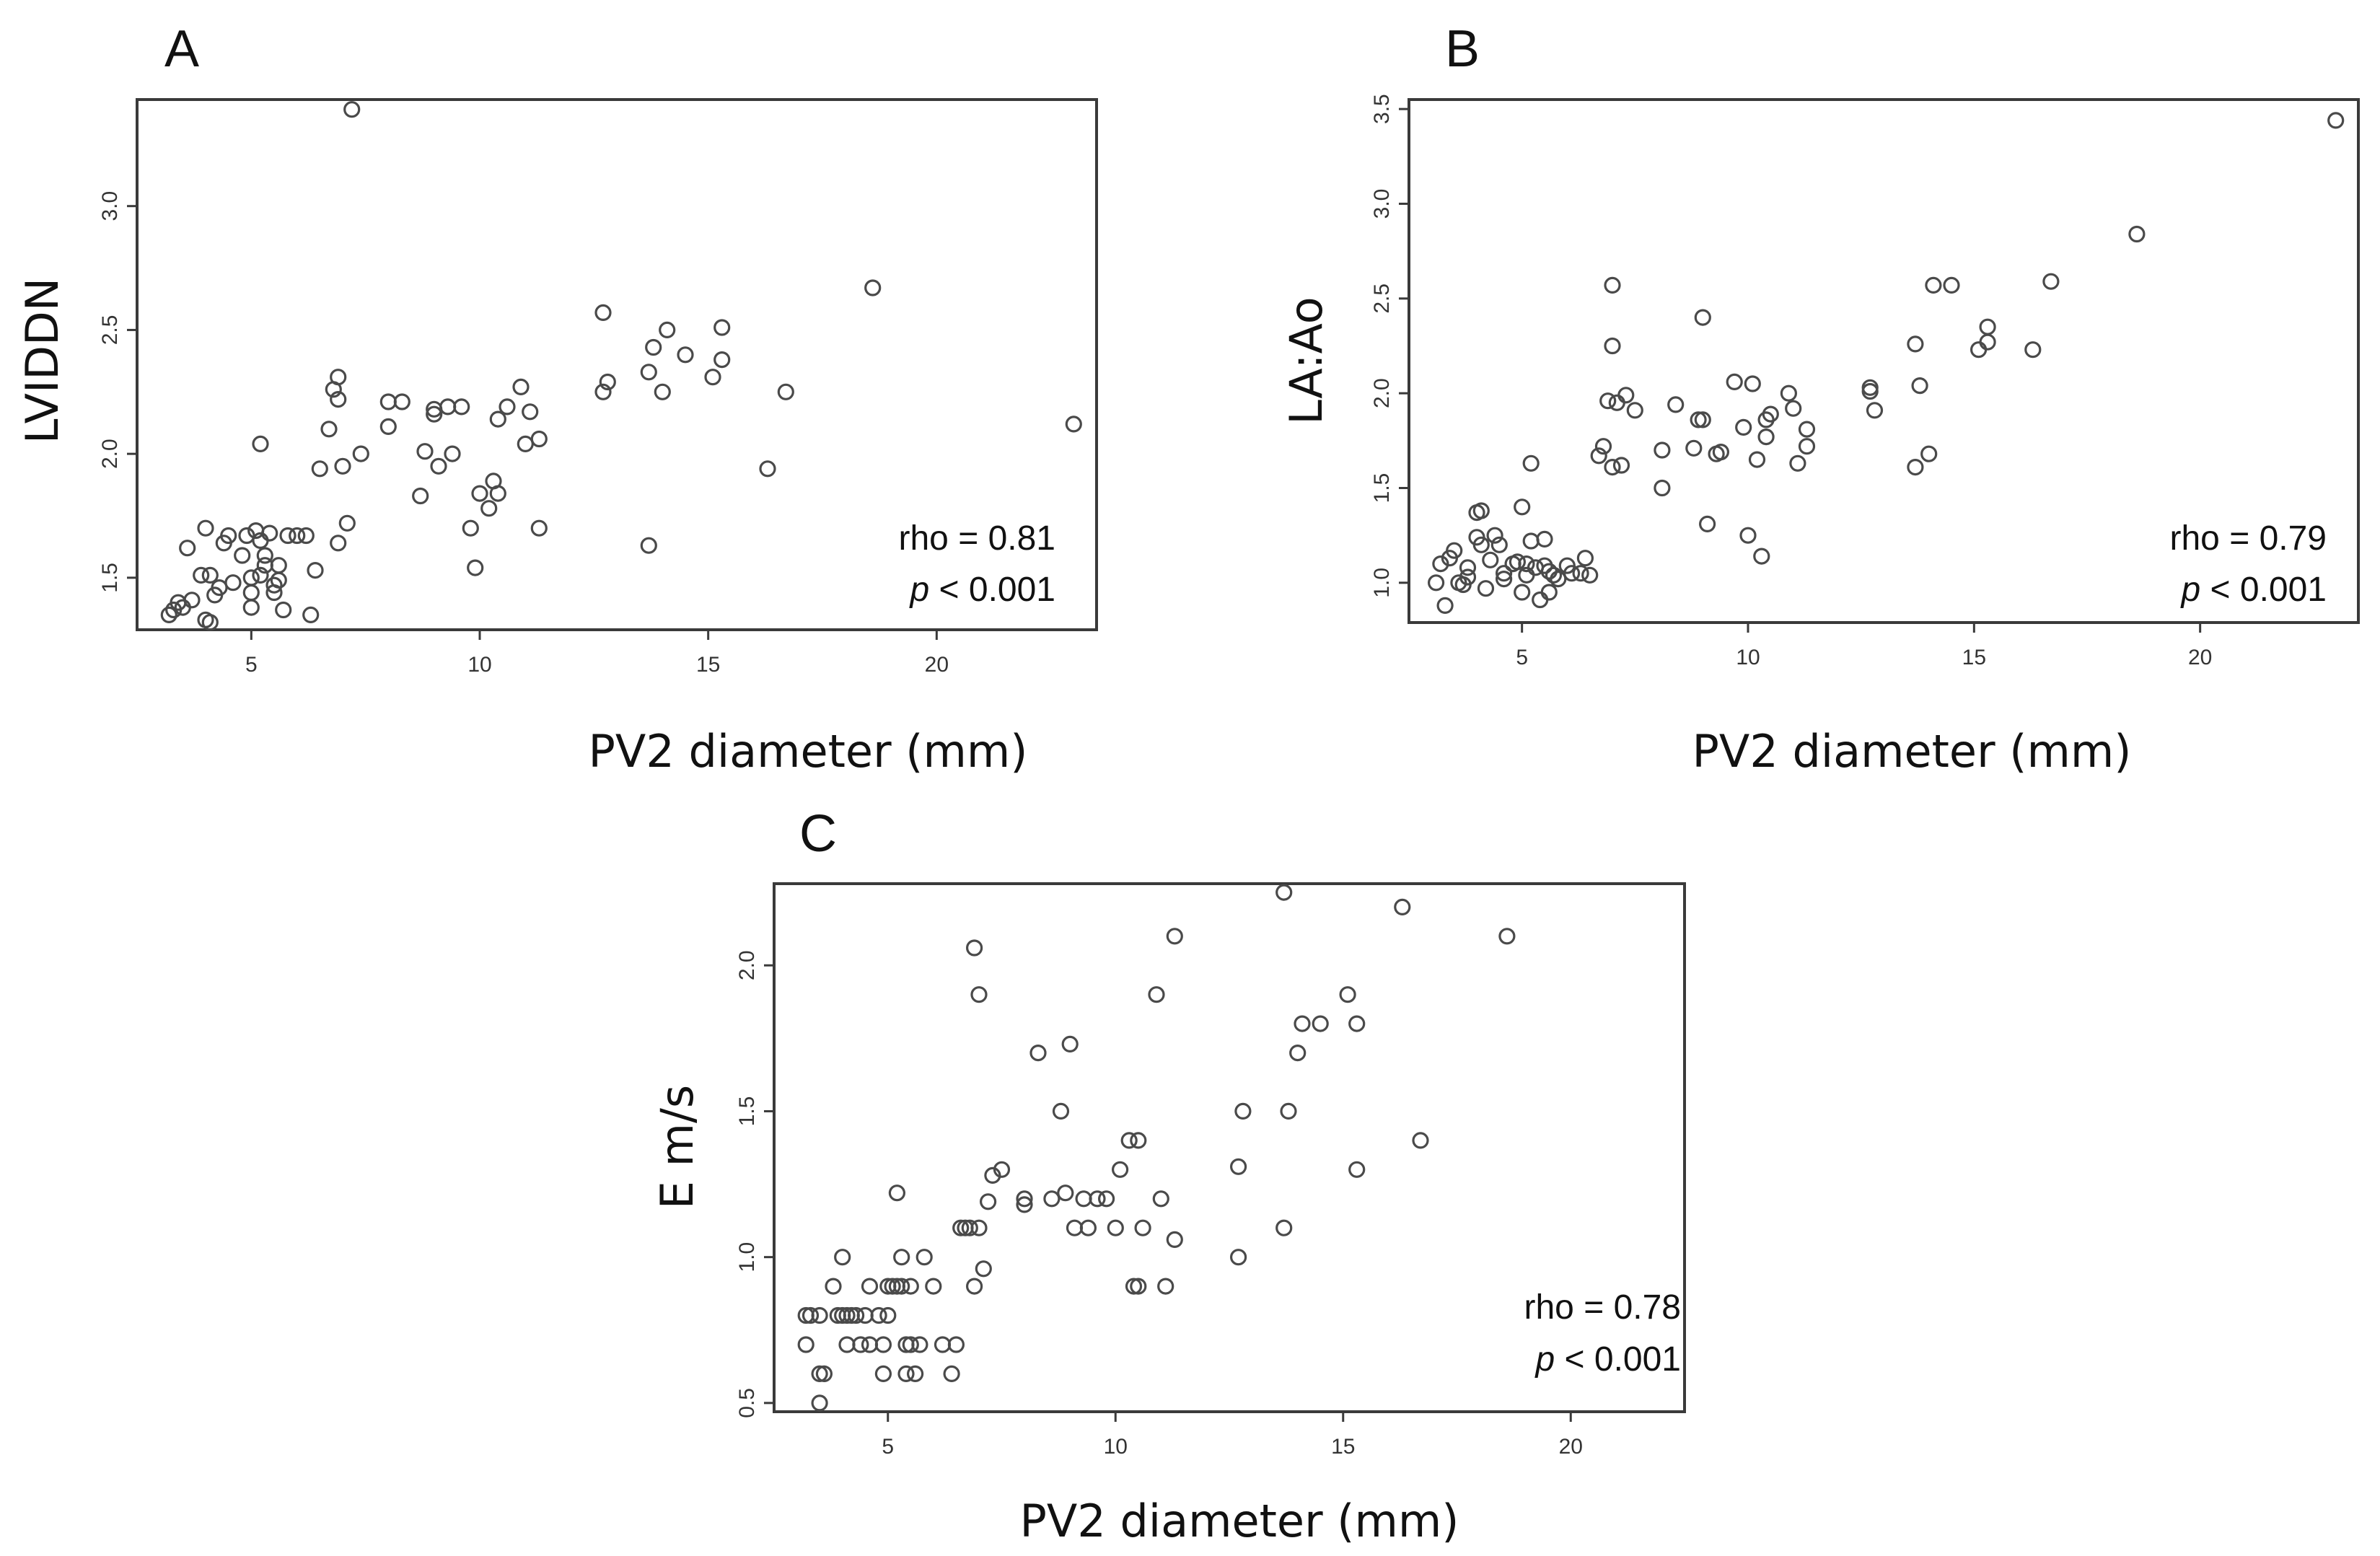  Describe the element at coordinates (1343, 1447) in the screenshot. I see `panel-c-x-tick-label-2: 15` at that location.